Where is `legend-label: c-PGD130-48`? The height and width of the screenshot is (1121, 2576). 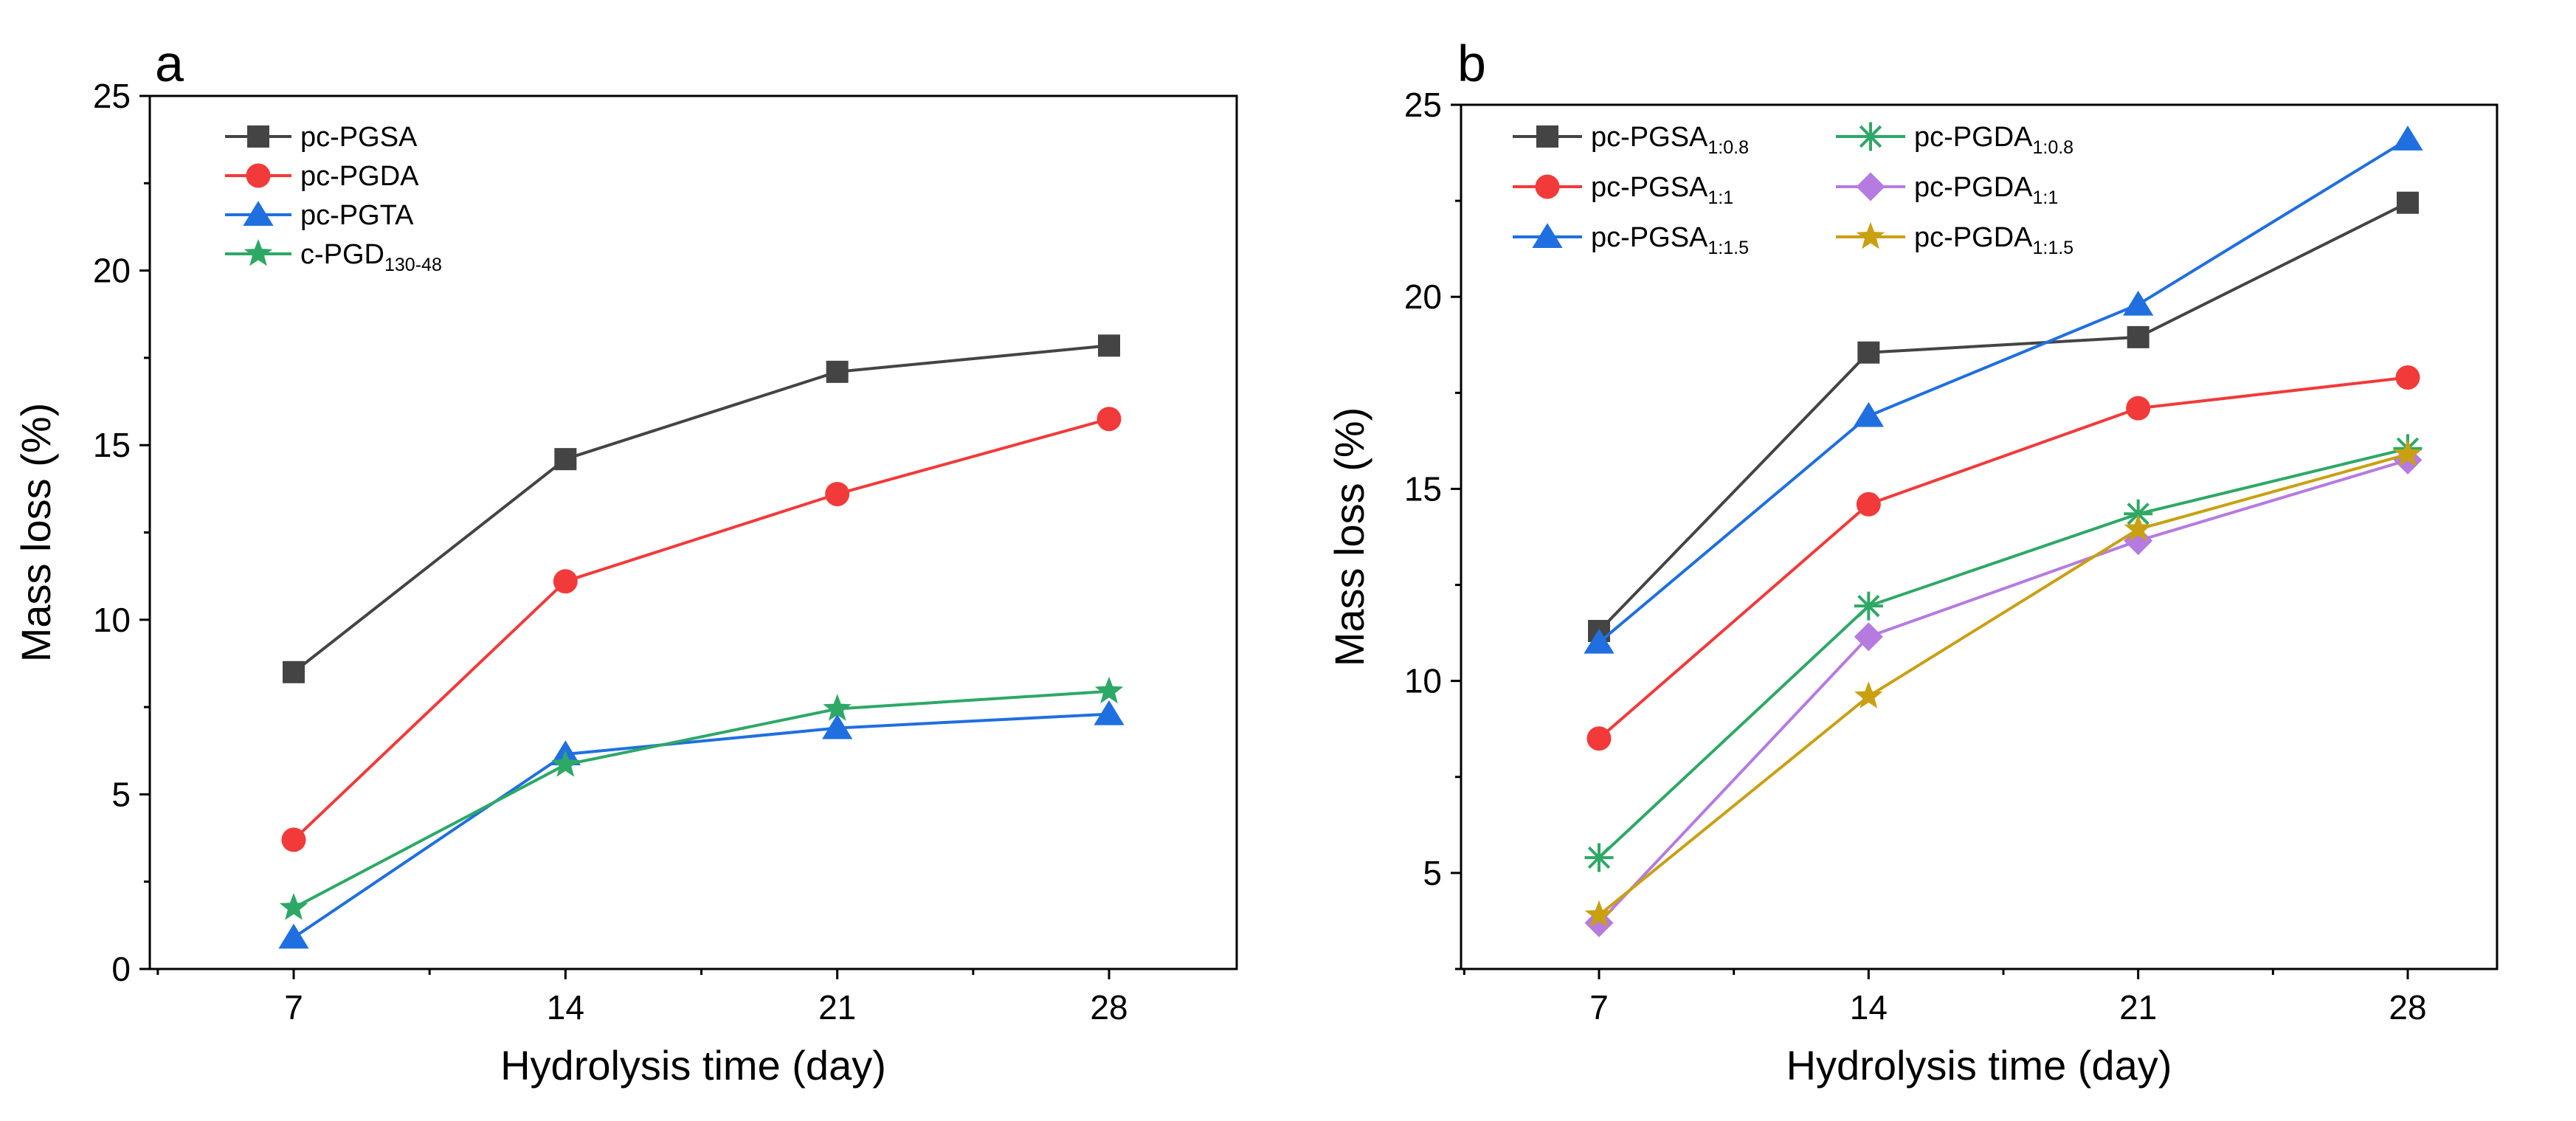
legend-label: c-PGD130-48 is located at coordinates (371, 257).